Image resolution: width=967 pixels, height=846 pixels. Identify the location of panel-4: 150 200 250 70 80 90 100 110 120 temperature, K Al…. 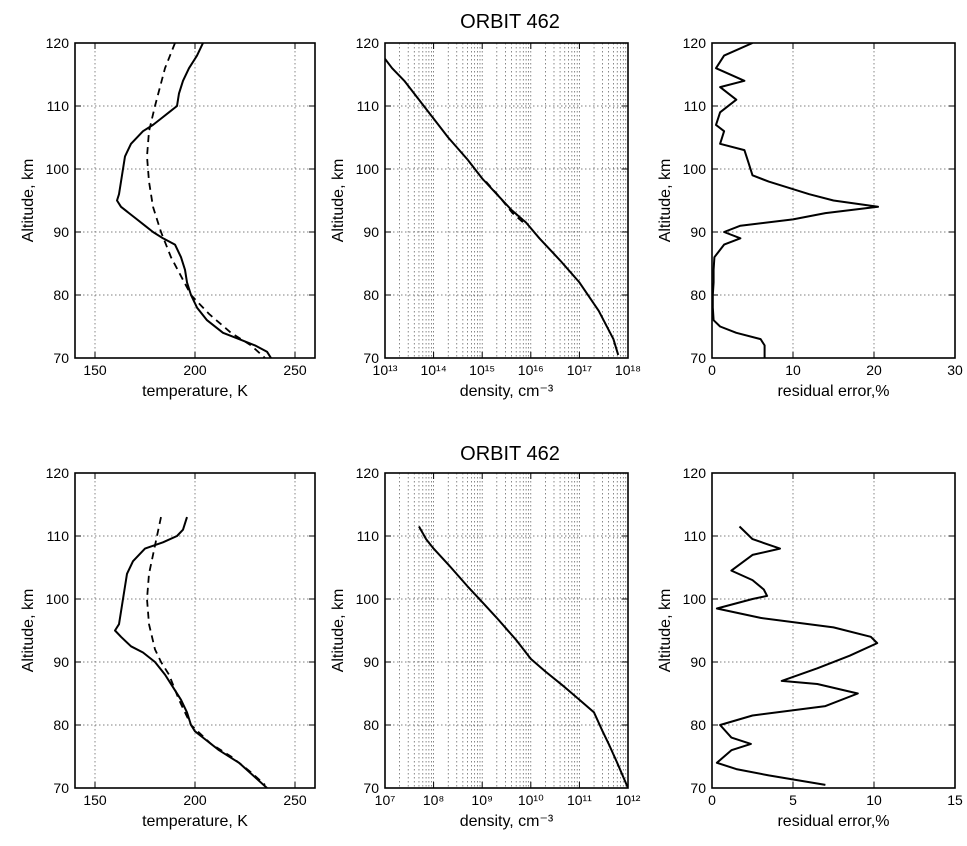
(168, 647).